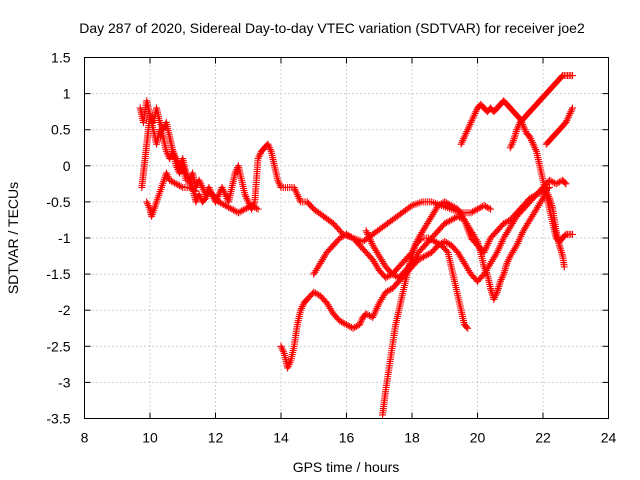 This screenshot has width=640, height=480. What do you see at coordinates (64, 310) in the screenshot?
I see `y-tick-label: -2` at bounding box center [64, 310].